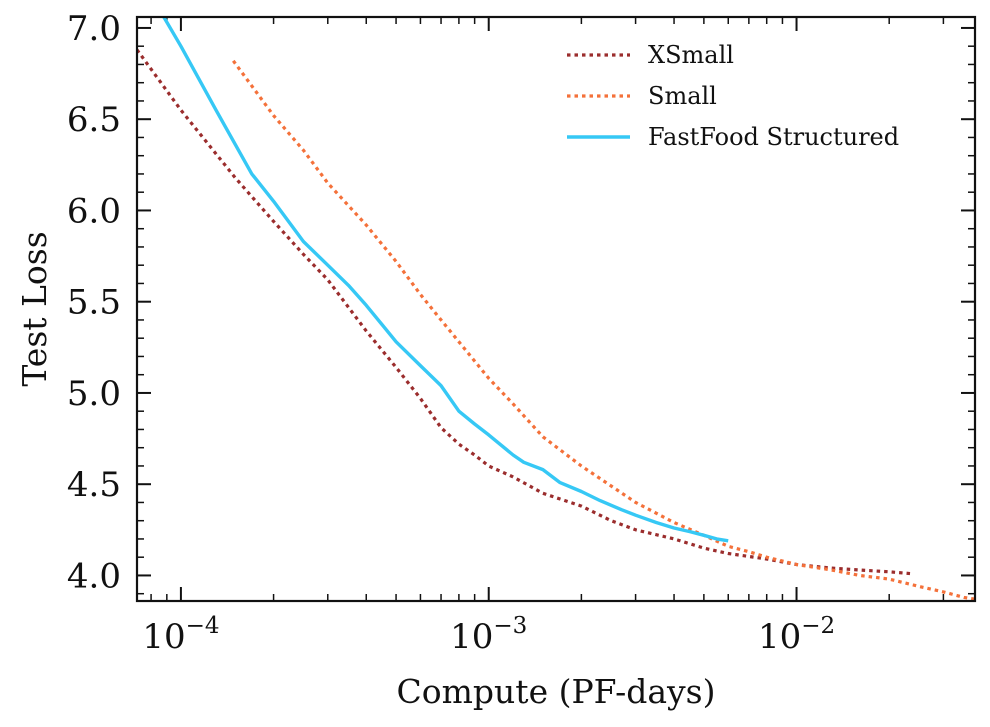  What do you see at coordinates (94, 394) in the screenshot?
I see `y-tick-label: 5.0` at bounding box center [94, 394].